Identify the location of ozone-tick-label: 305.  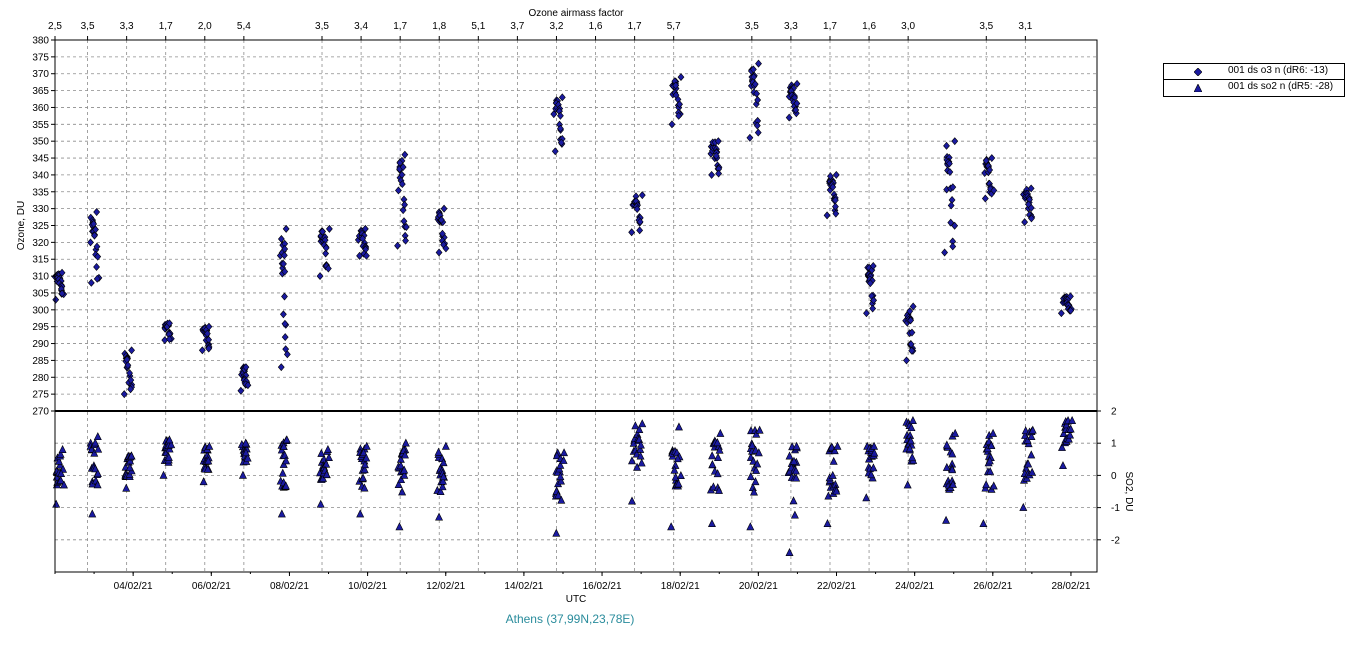
(40, 293).